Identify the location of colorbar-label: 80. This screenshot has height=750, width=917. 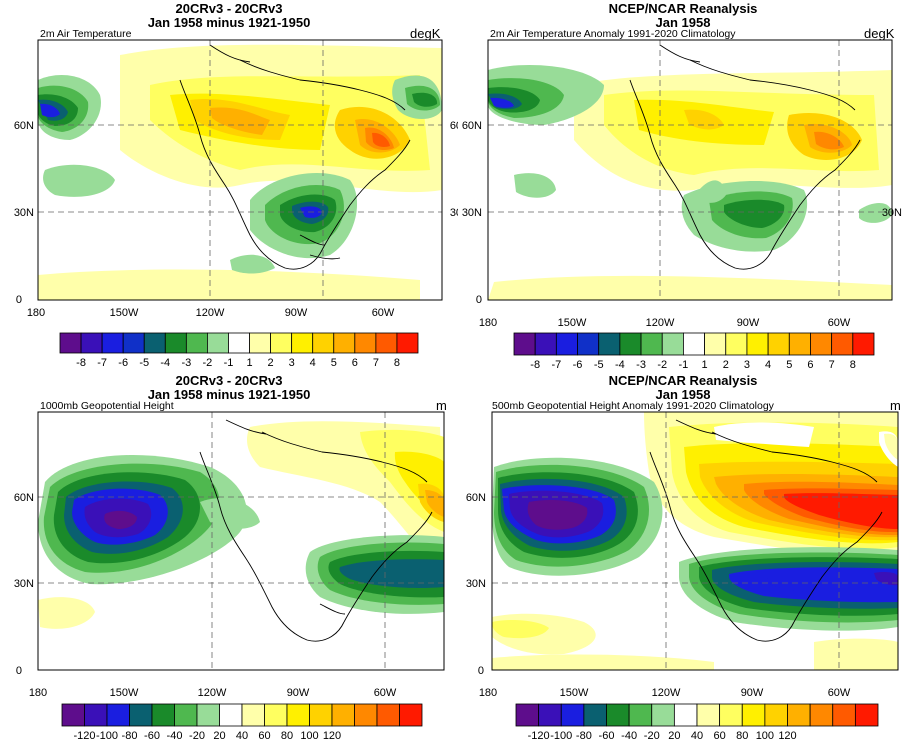
(742, 736).